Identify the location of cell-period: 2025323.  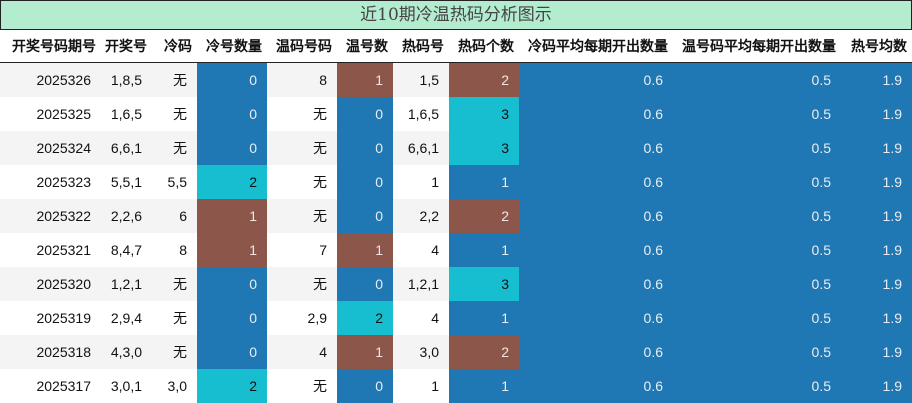
(50, 182).